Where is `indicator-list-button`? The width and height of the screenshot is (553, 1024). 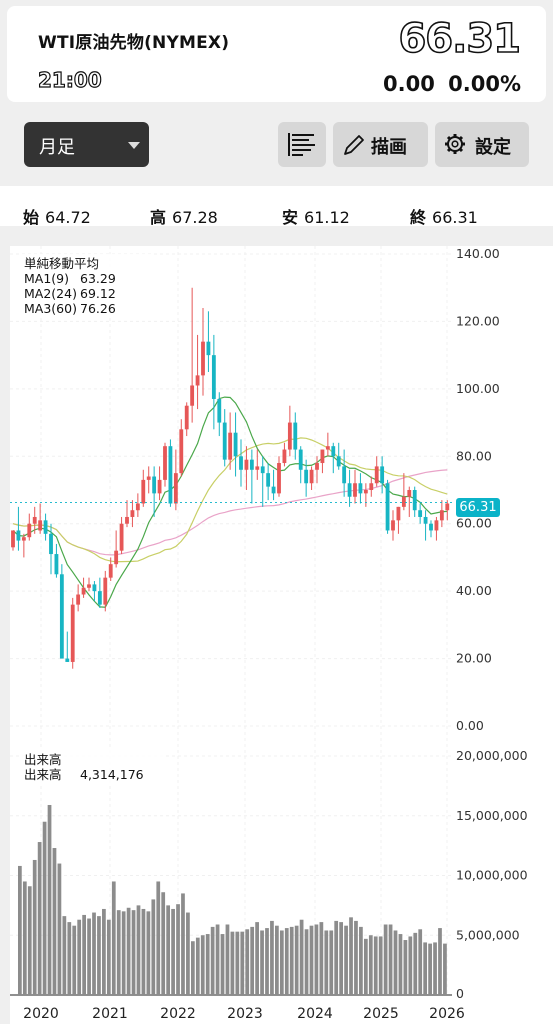
indicator-list-button is located at coordinates (302, 144).